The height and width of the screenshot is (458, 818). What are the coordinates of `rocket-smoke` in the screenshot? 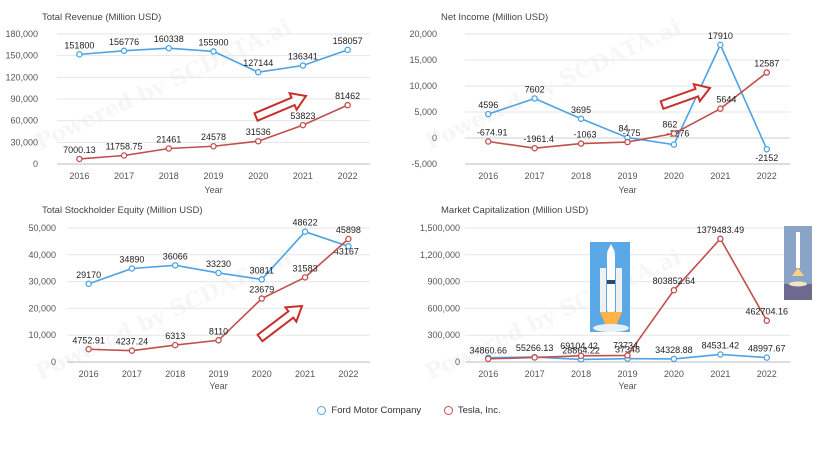 It's located at (611, 328).